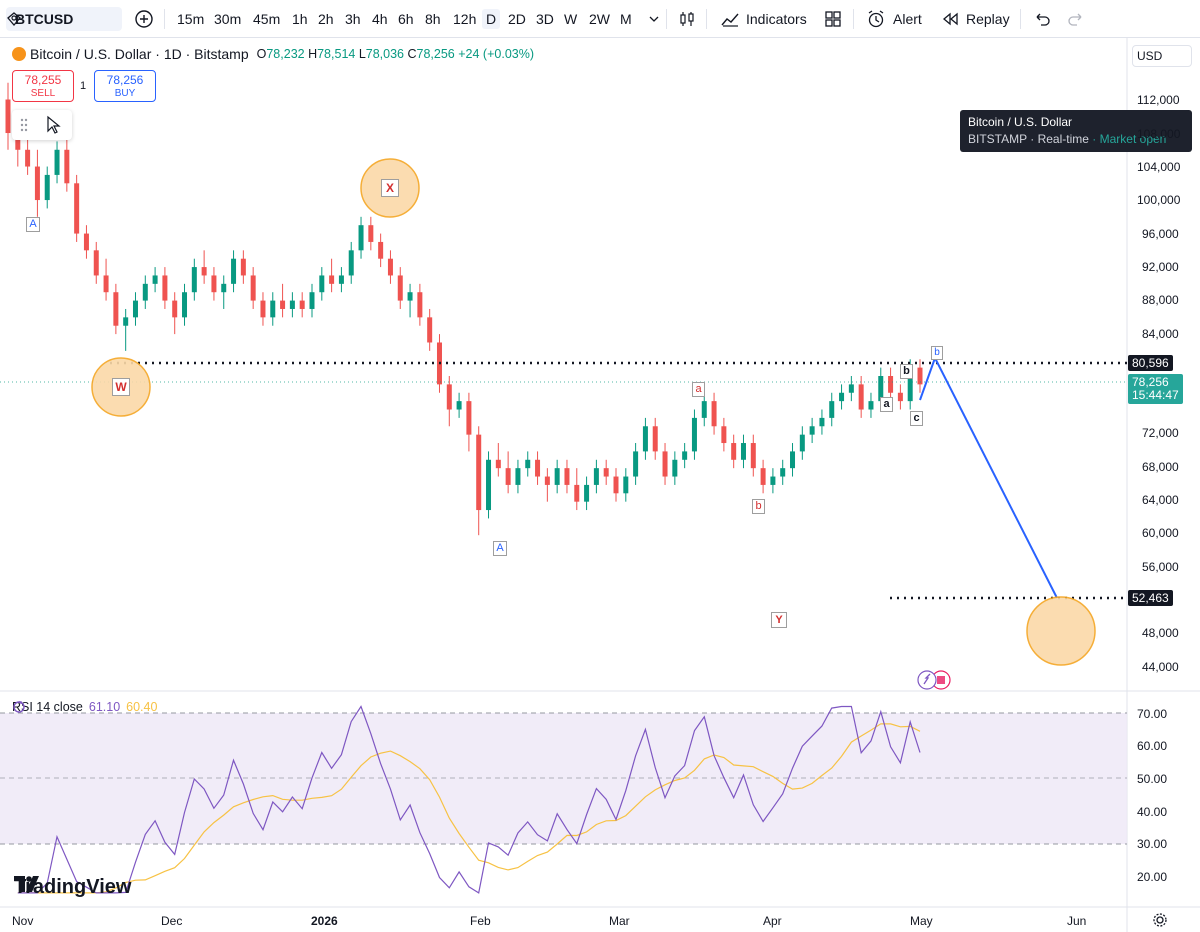 This screenshot has width=1200, height=932. I want to click on wave-label-y: Y, so click(779, 620).